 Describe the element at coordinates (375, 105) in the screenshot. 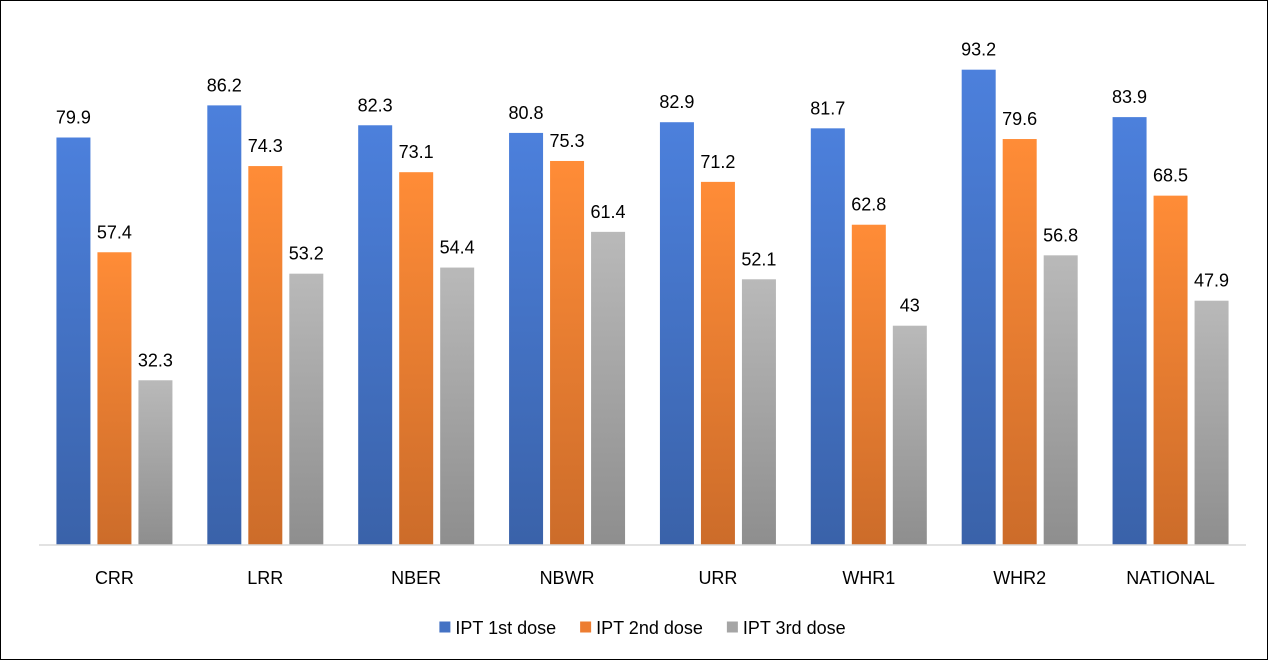

I see `data-label-nber-ipt-1st-dose: 82.3` at that location.